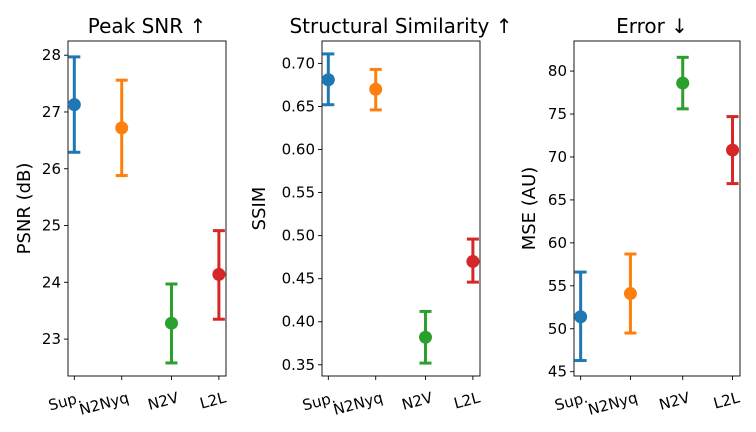  I want to click on y-tick-label: 45, so click(557, 372).